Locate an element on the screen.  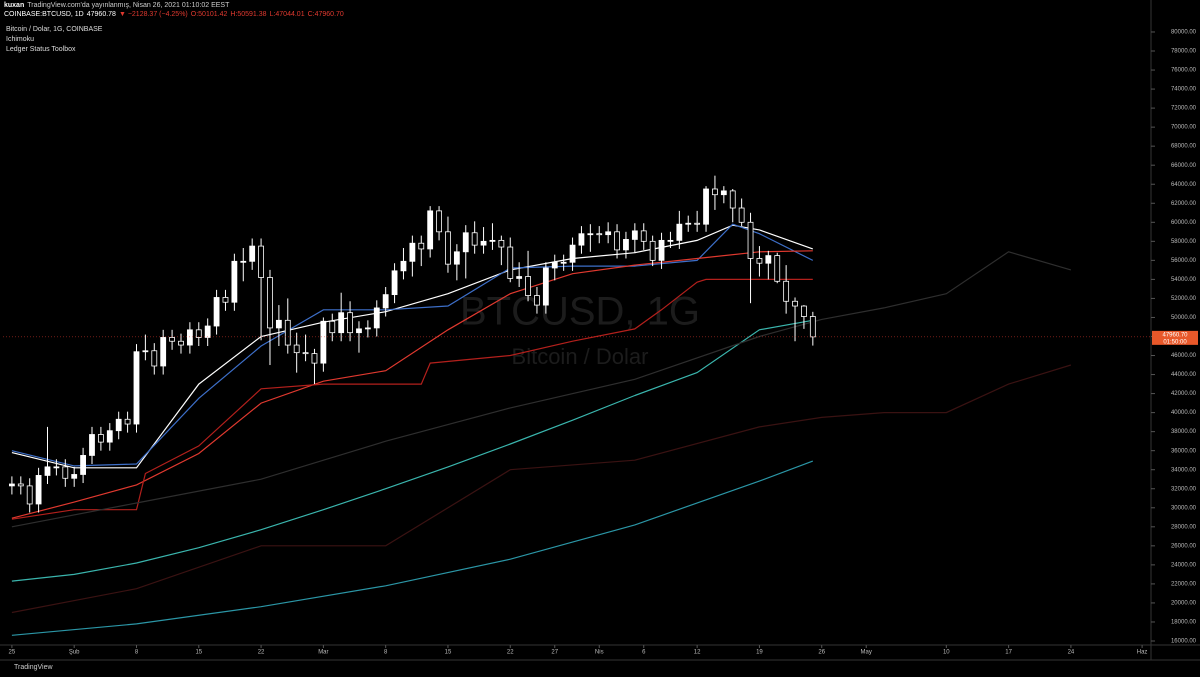
countdown-label: 01:50:00 is located at coordinates (1175, 342).